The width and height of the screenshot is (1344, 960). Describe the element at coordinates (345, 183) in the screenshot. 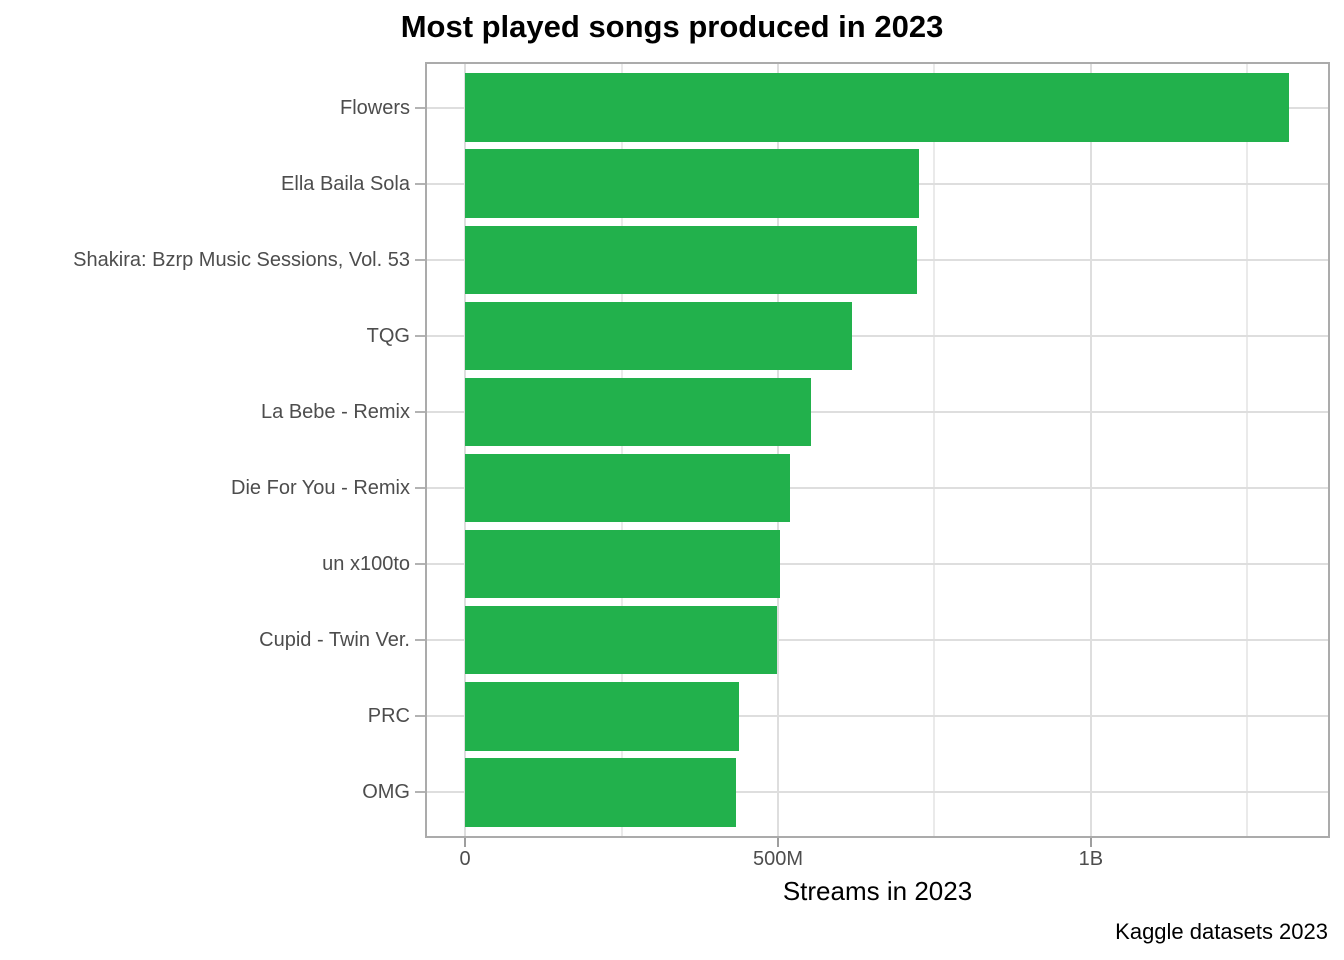

I see `y-axis-label: Ella Baila Sola` at that location.